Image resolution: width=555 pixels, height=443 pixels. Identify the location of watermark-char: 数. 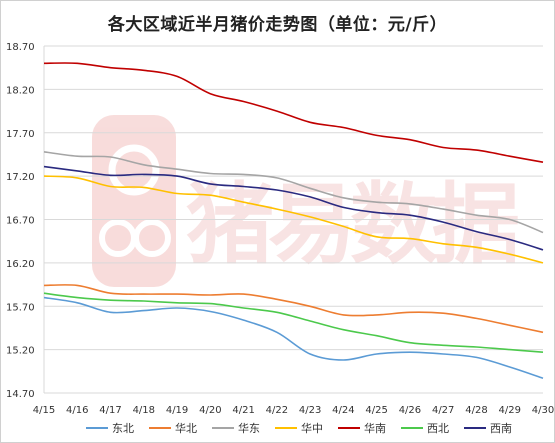
(394, 224).